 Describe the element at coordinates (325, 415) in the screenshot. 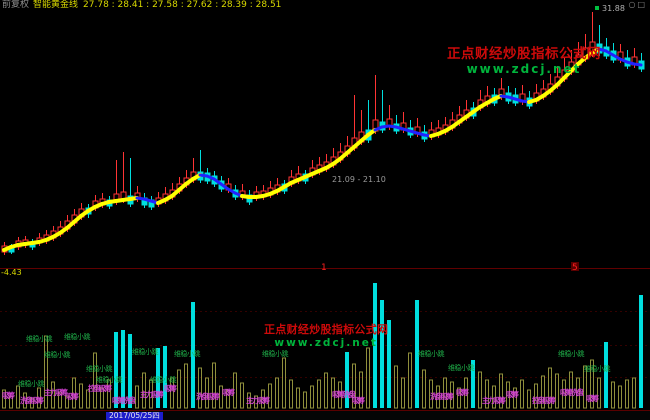

I see `status-bar: 2017/05/25四` at that location.